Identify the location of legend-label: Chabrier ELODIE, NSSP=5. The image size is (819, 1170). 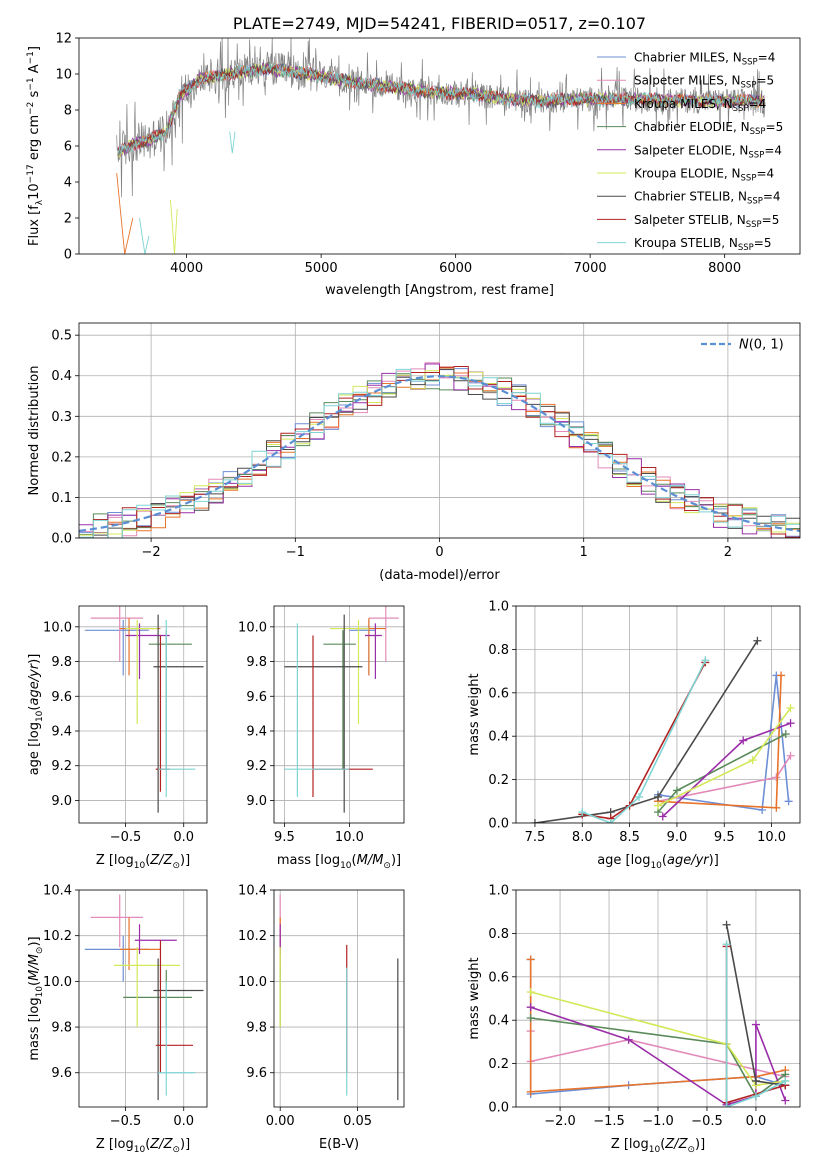
(708, 128).